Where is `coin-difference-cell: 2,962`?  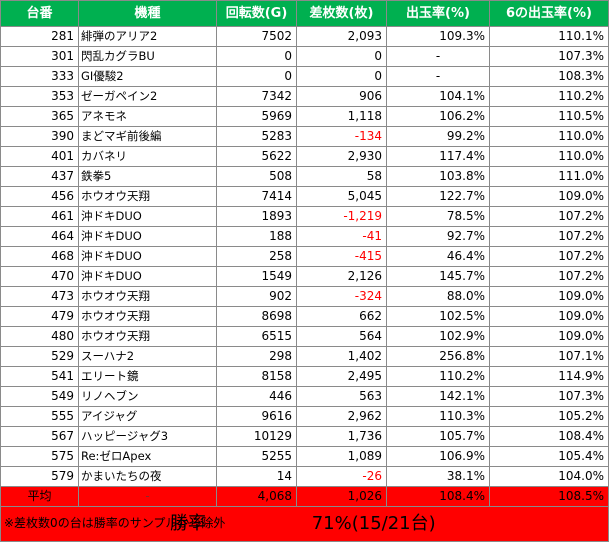
coin-difference-cell: 2,962 is located at coordinates (341, 416).